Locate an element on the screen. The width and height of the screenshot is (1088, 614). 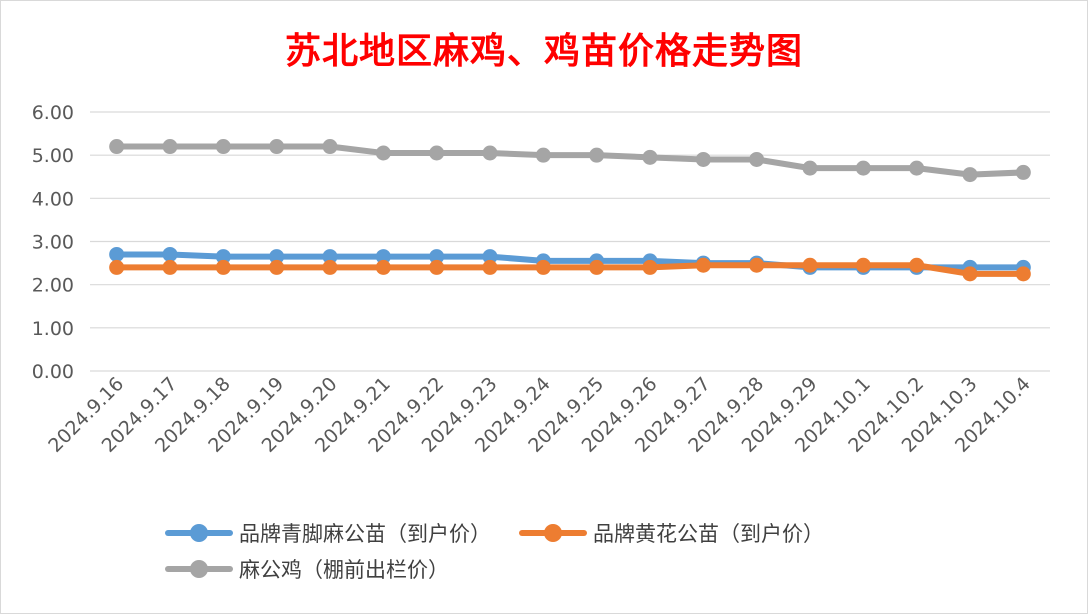
legend-item-series-1: 品牌青脚麻公苗（到户价） is located at coordinates (328, 533).